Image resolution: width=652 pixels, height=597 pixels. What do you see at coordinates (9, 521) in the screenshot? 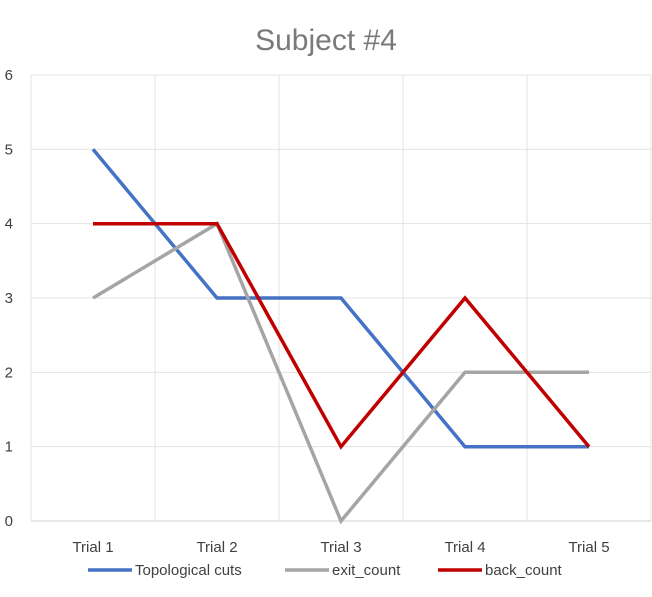
I see `y-tick-label: 0` at bounding box center [9, 521].